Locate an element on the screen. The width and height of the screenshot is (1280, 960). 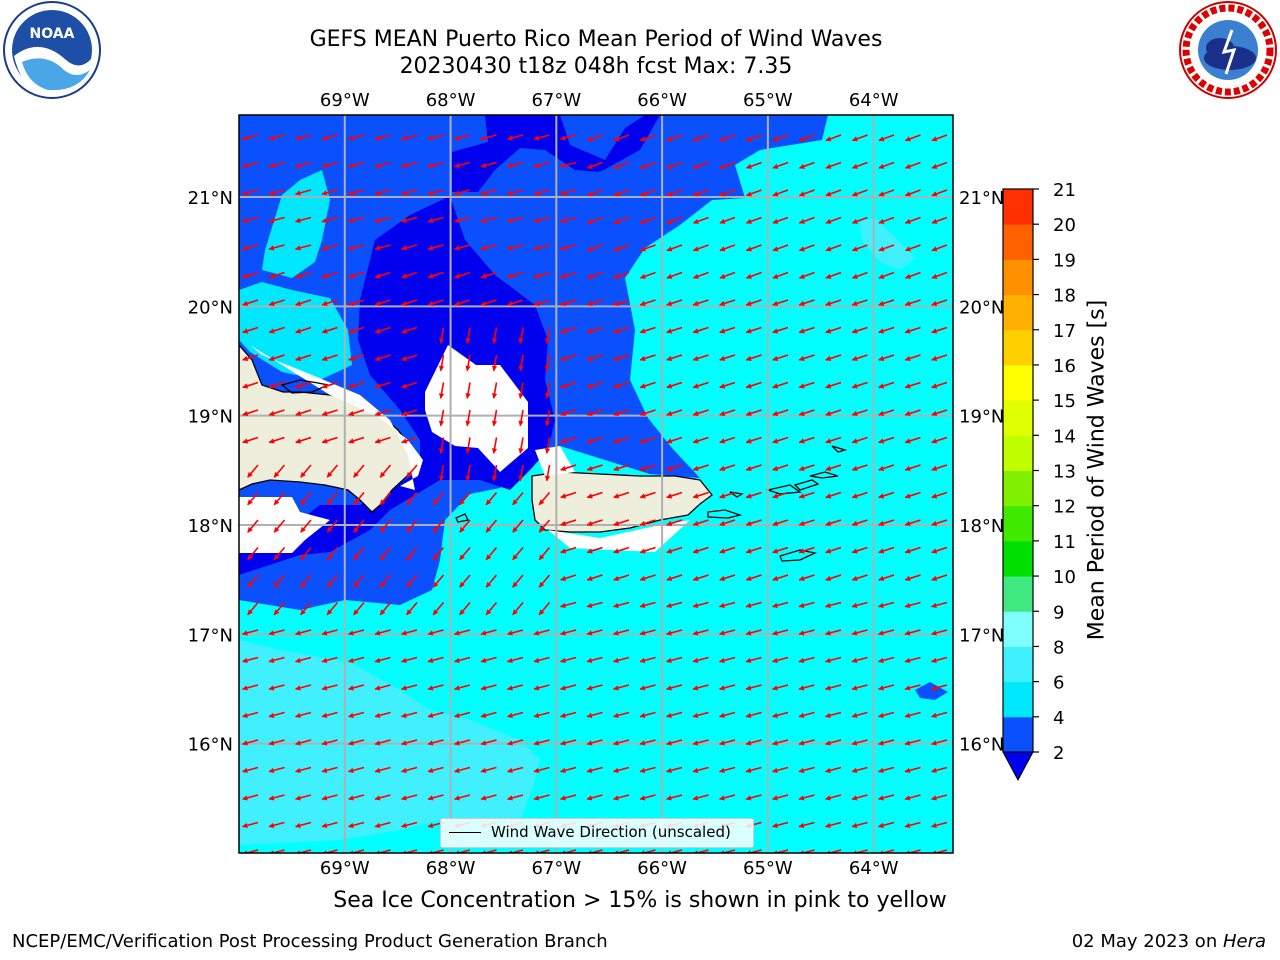
contour-band-2-4-east is located at coordinates (931, 691).